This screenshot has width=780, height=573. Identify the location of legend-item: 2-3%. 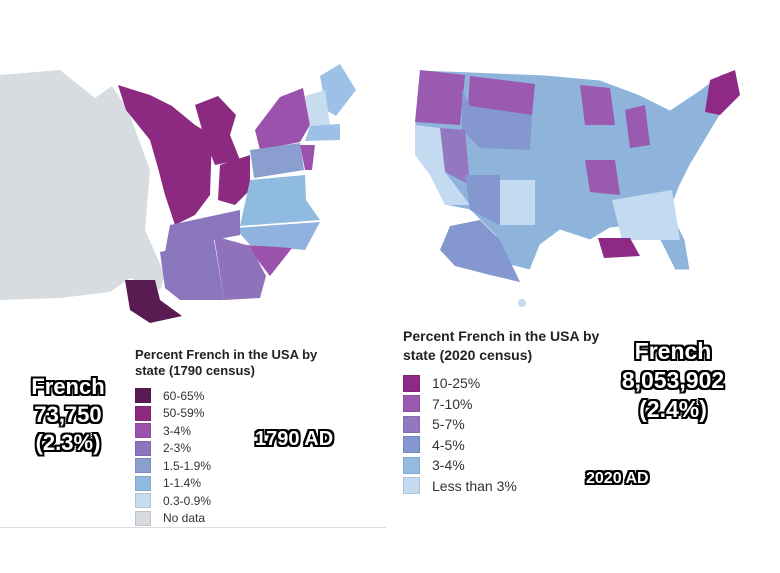
(235, 449).